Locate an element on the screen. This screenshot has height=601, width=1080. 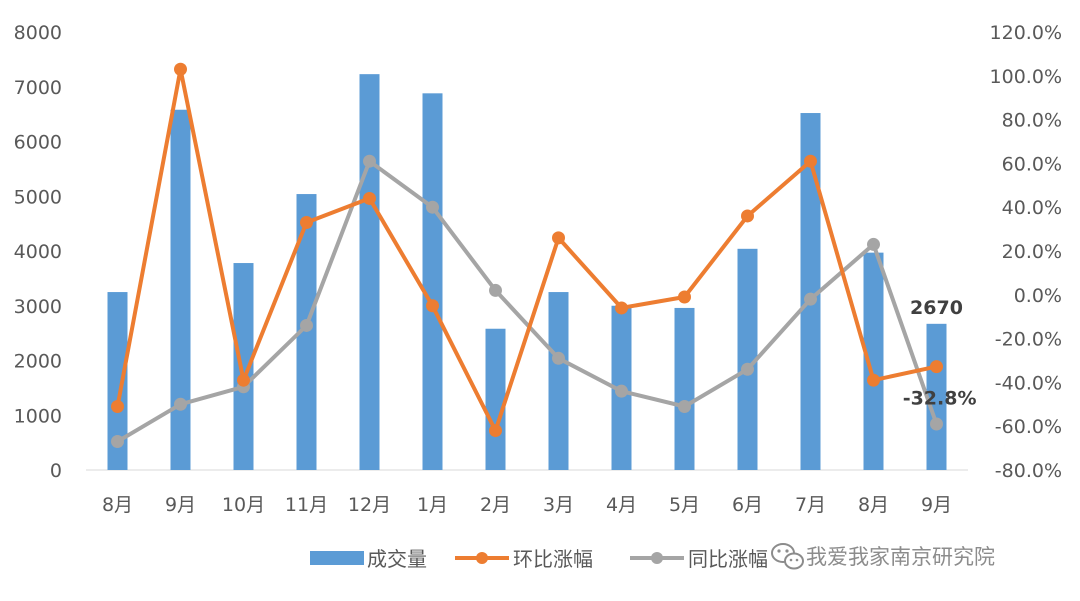
watermark: 我爱我家南京研究院 is located at coordinates (883, 556).